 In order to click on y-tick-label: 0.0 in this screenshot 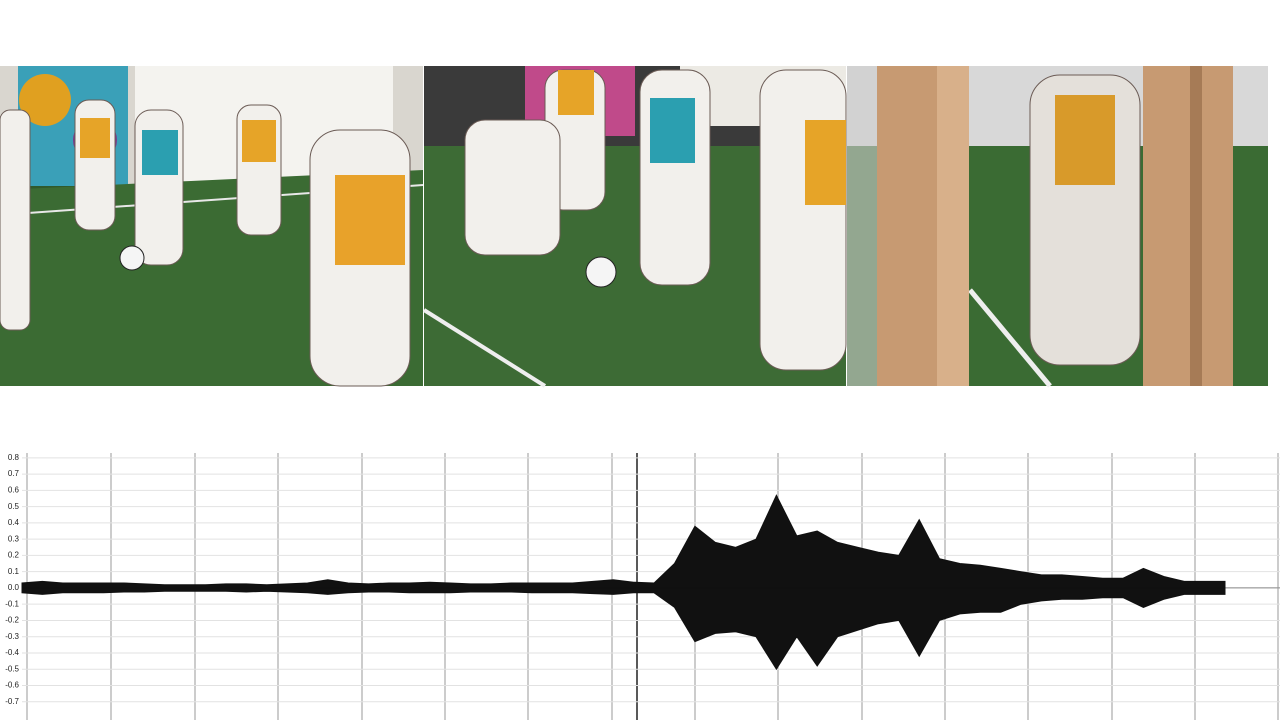, I will do `click(14, 587)`.